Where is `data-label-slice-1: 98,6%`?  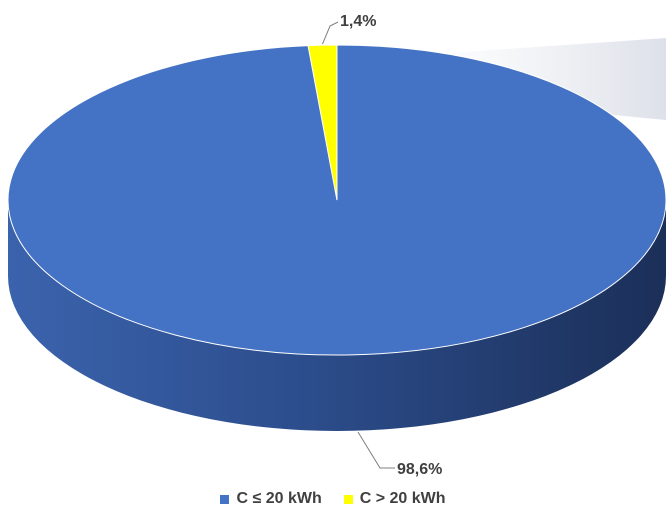 data-label-slice-1: 98,6% is located at coordinates (419, 469).